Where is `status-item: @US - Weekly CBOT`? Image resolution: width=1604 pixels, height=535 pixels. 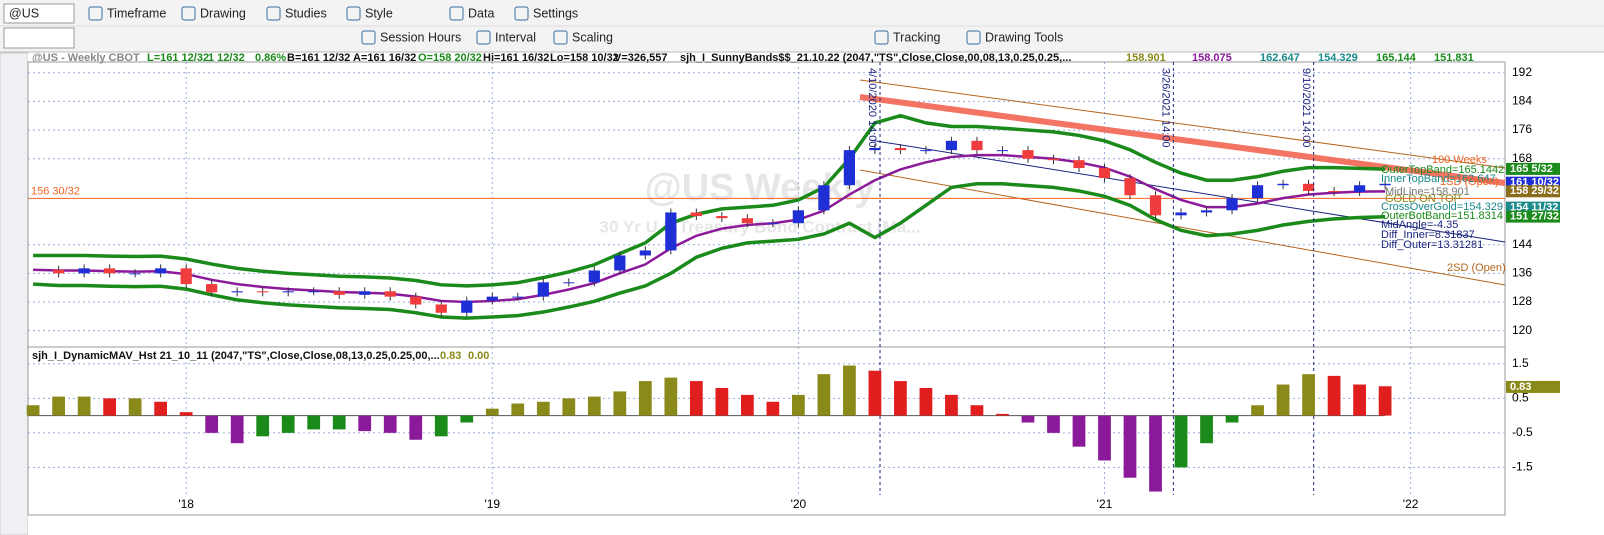
status-item: @US - Weekly CBOT is located at coordinates (86, 58).